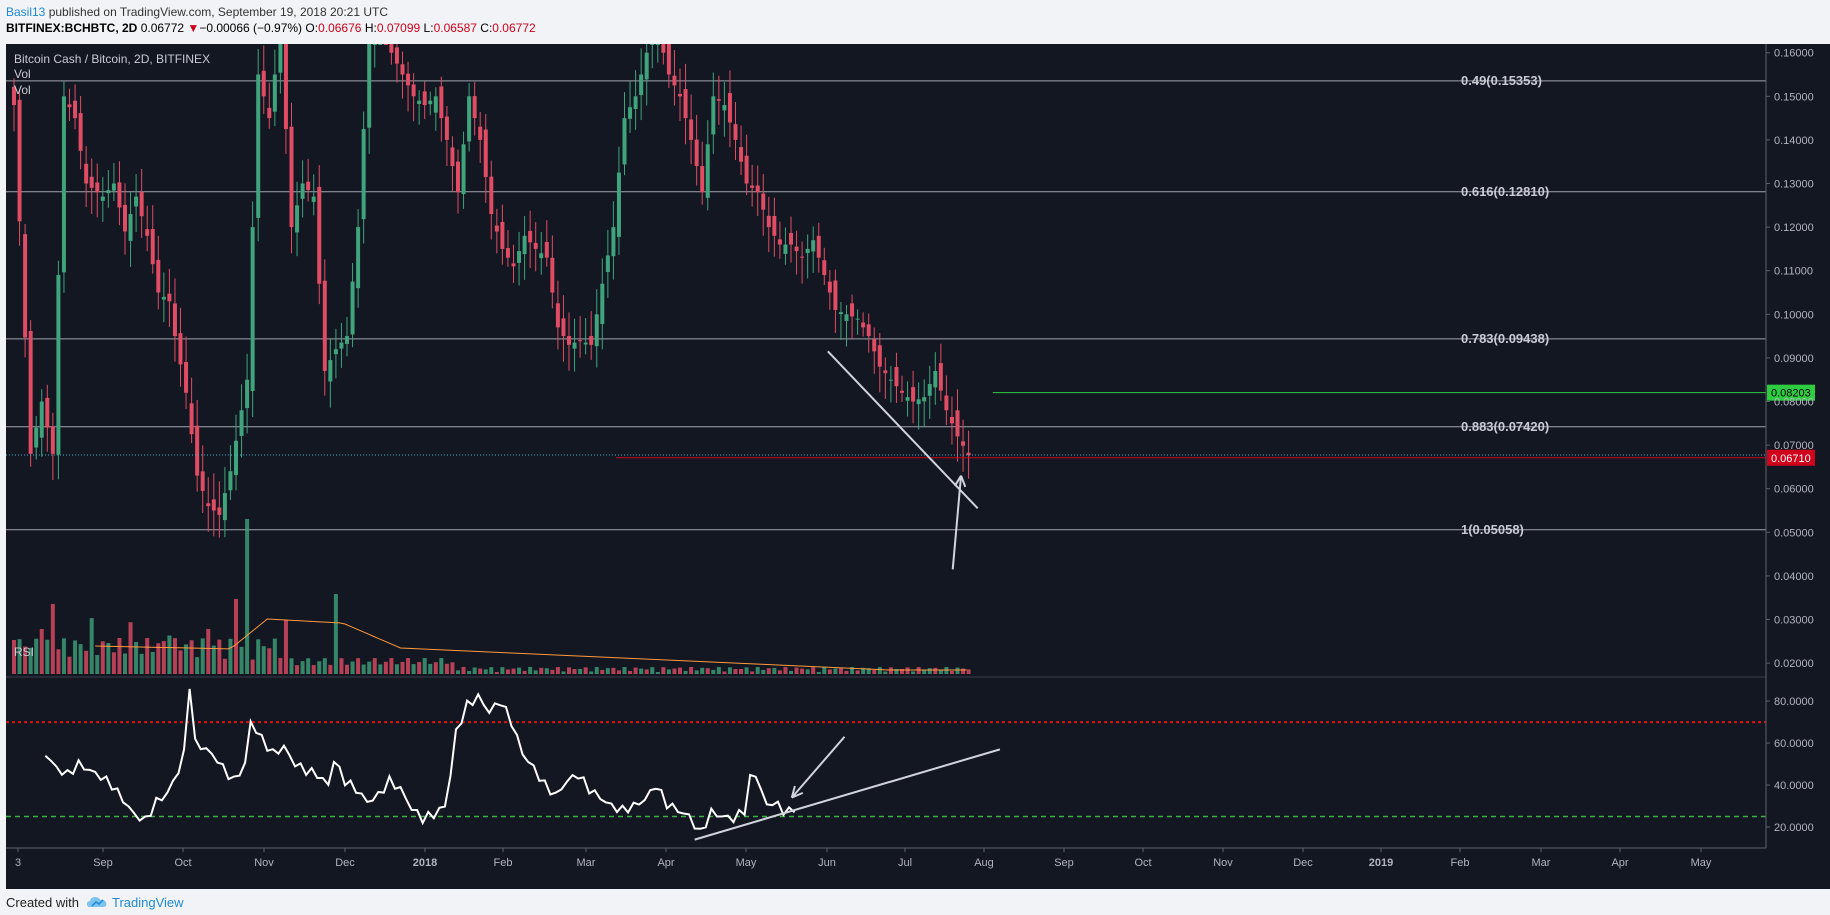 The height and width of the screenshot is (915, 1830). Describe the element at coordinates (1794, 533) in the screenshot. I see `y-tick-label: 0.05000` at that location.